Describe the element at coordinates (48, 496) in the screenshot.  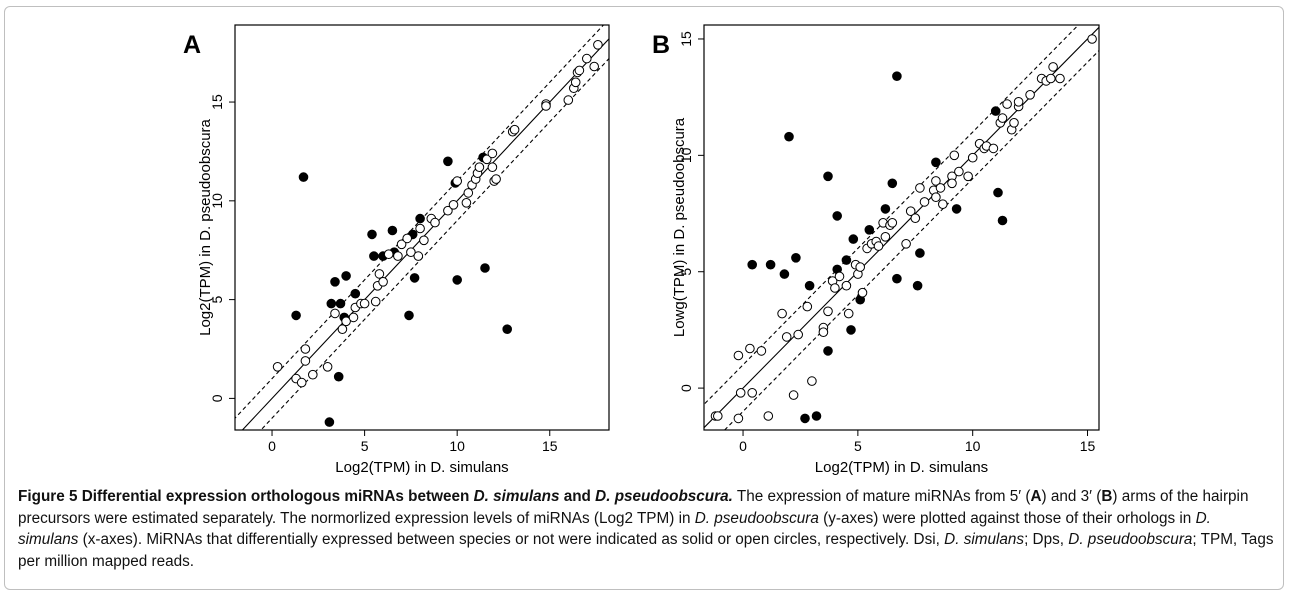
I see `caption-figure-number: Figure 5` at that location.